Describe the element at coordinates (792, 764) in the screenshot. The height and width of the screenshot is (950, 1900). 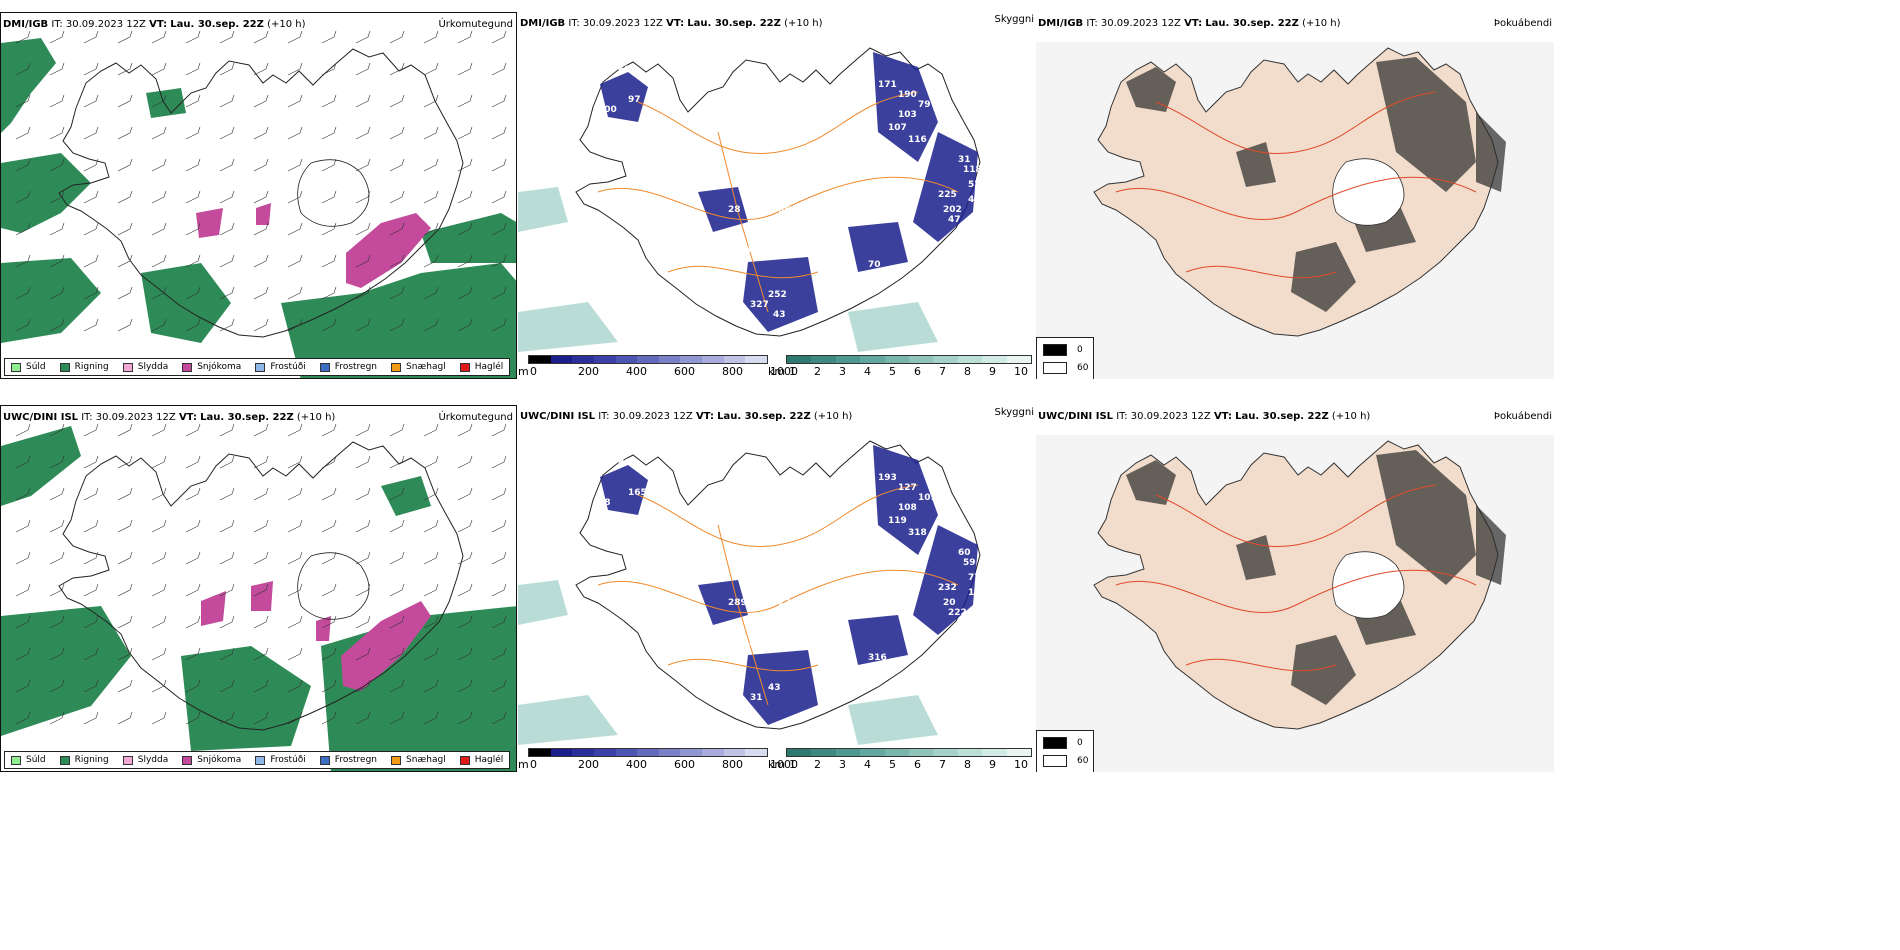
I see `colorbar-tick: 1` at that location.